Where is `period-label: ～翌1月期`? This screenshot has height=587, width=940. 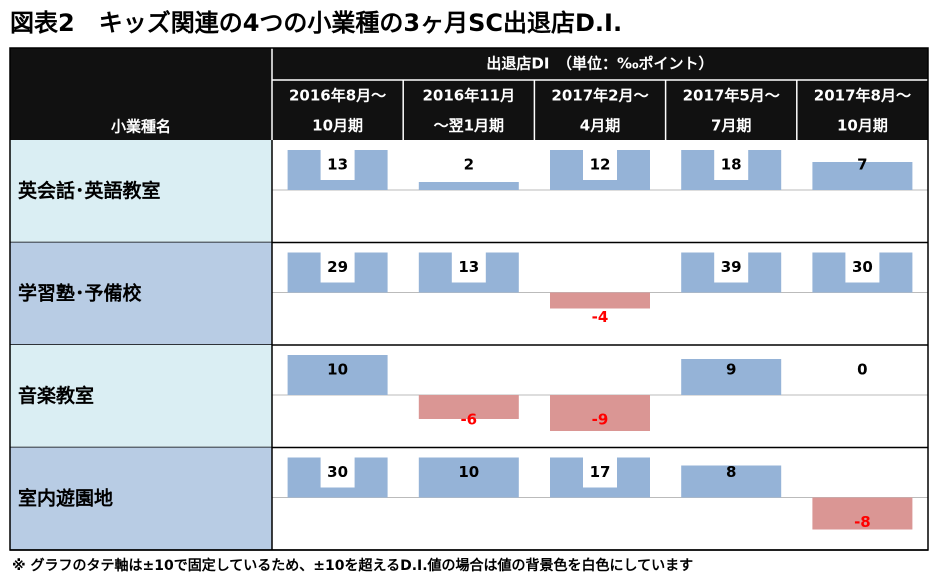 period-label: ～翌1月期 is located at coordinates (469, 126).